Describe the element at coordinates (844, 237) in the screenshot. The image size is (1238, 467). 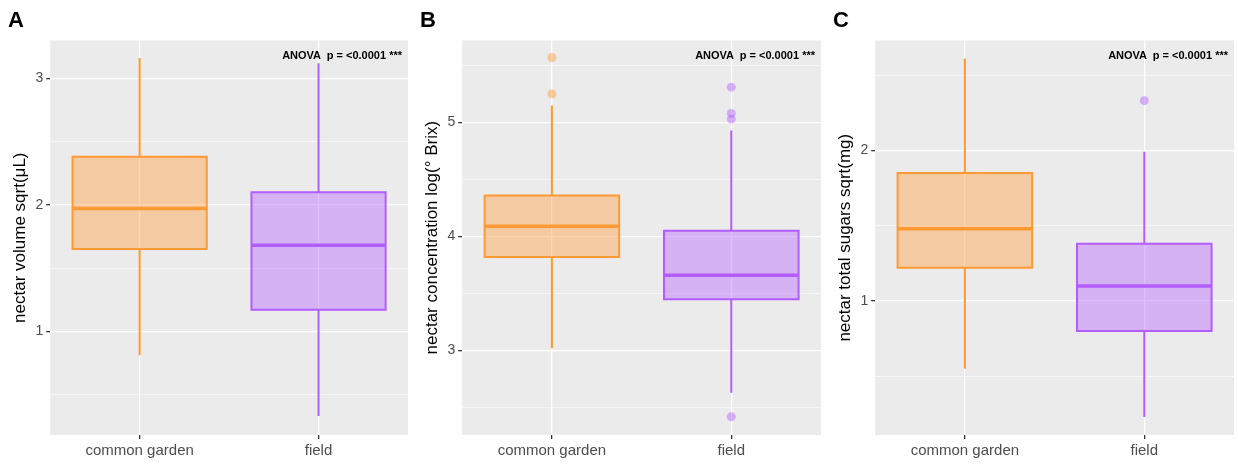
I see `y-axis-title: nectar total sugars sqrt(mg)` at that location.